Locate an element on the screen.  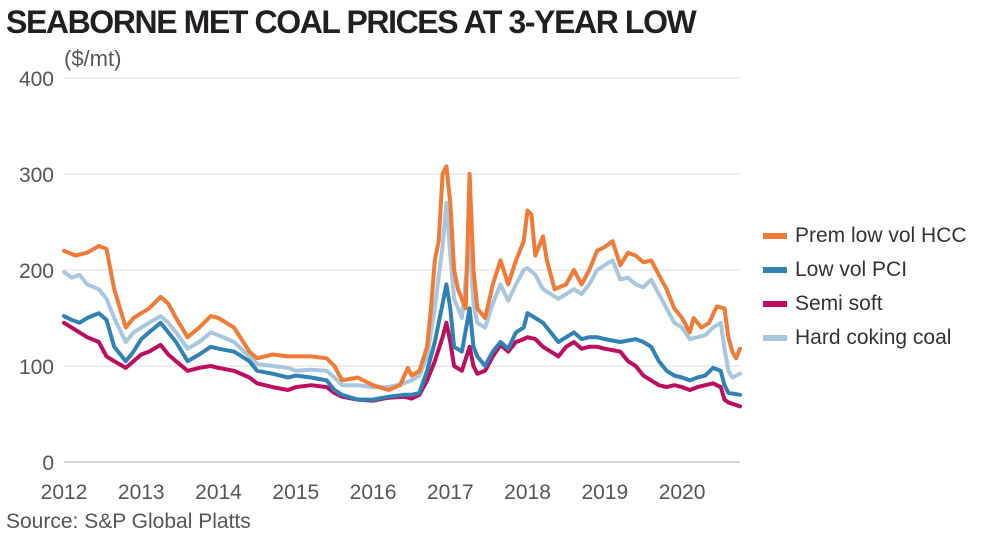
legend-label: Semi soft is located at coordinates (839, 303).